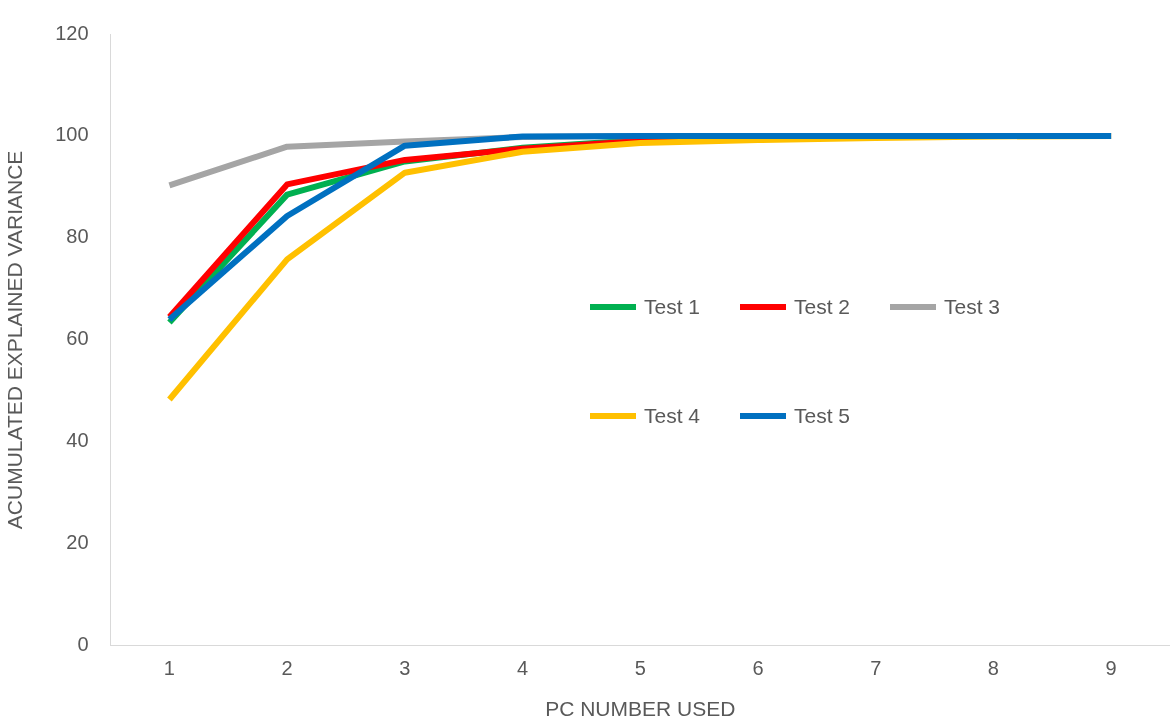 The height and width of the screenshot is (727, 1170). I want to click on x-tick-label: 7, so click(876, 668).